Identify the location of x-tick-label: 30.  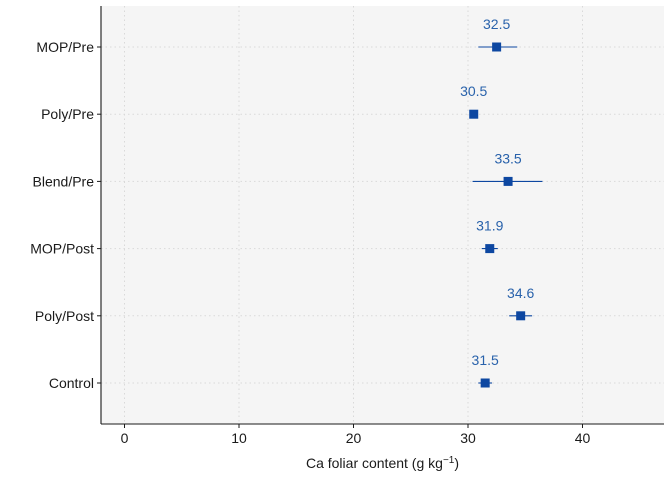
(468, 438).